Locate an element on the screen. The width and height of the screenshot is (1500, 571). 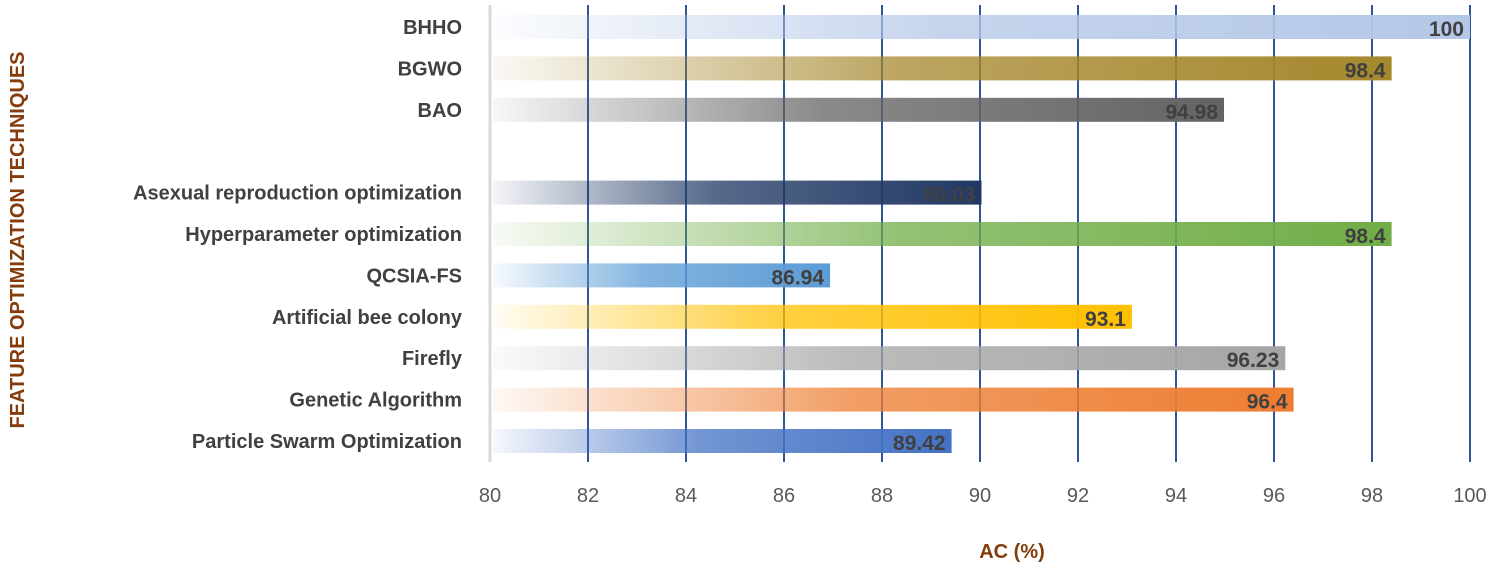
category-label: Particle Swarm Optimization is located at coordinates (327, 442).